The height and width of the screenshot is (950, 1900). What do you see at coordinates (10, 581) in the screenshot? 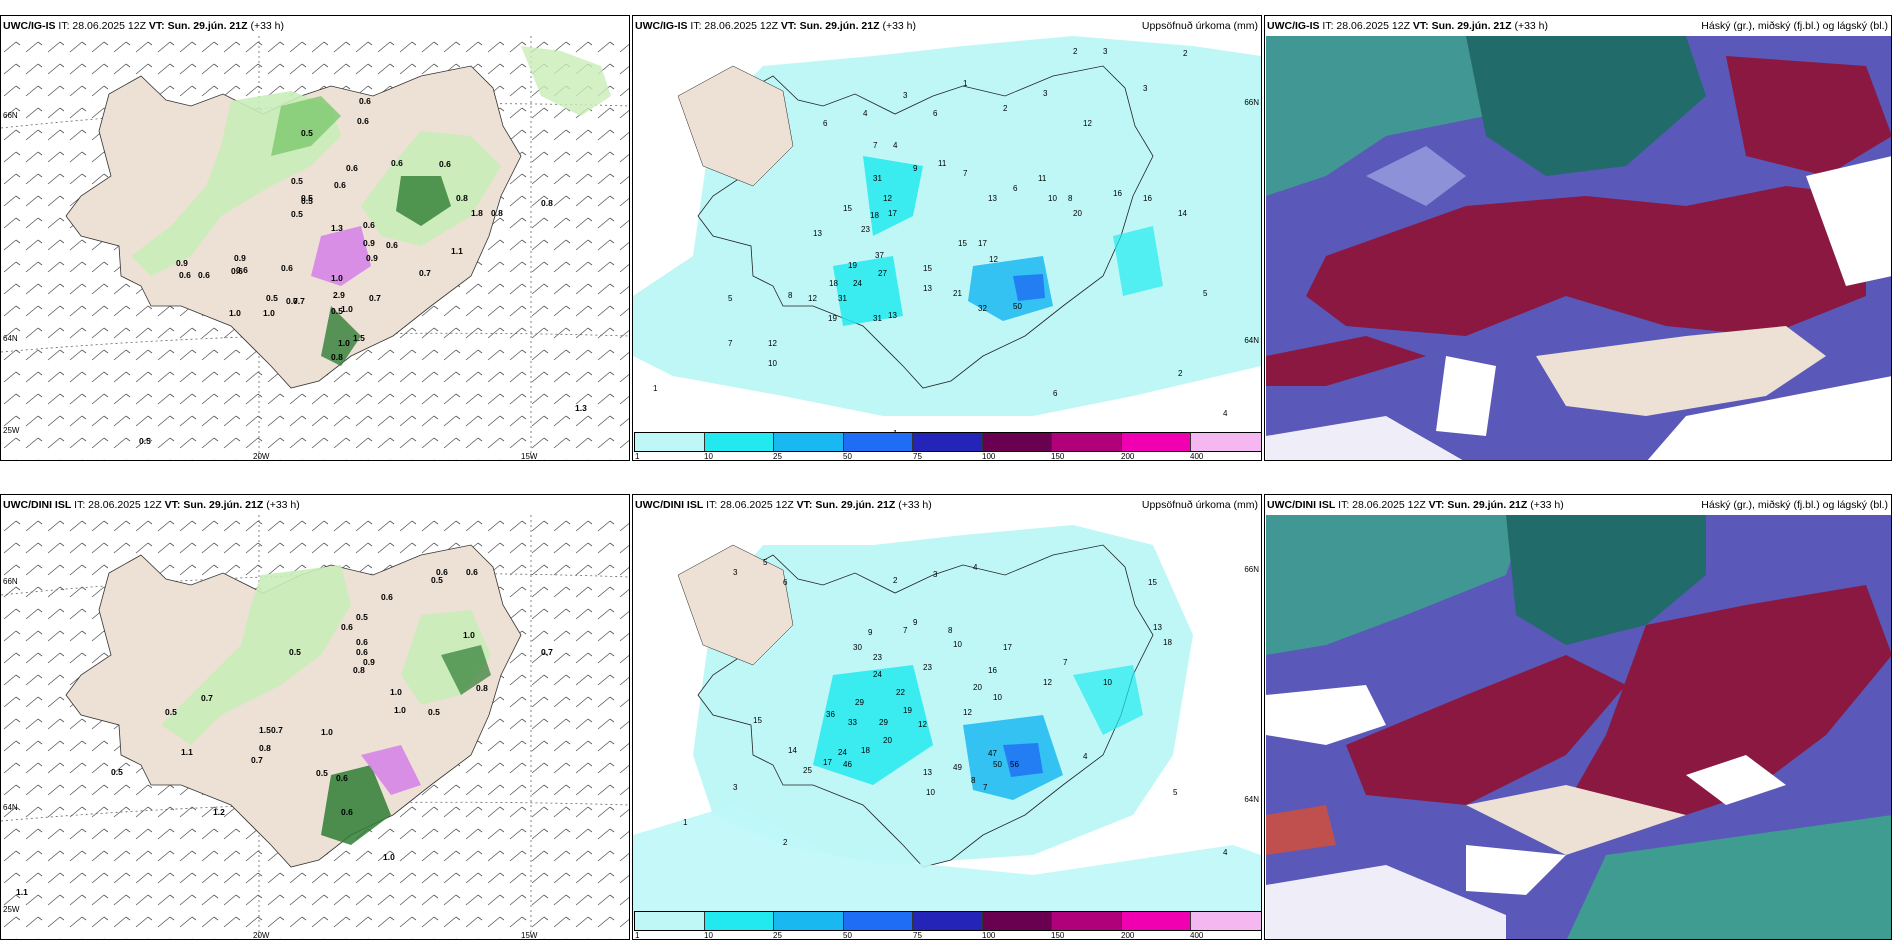
I see `lat-label-66n: 66N` at bounding box center [10, 581].